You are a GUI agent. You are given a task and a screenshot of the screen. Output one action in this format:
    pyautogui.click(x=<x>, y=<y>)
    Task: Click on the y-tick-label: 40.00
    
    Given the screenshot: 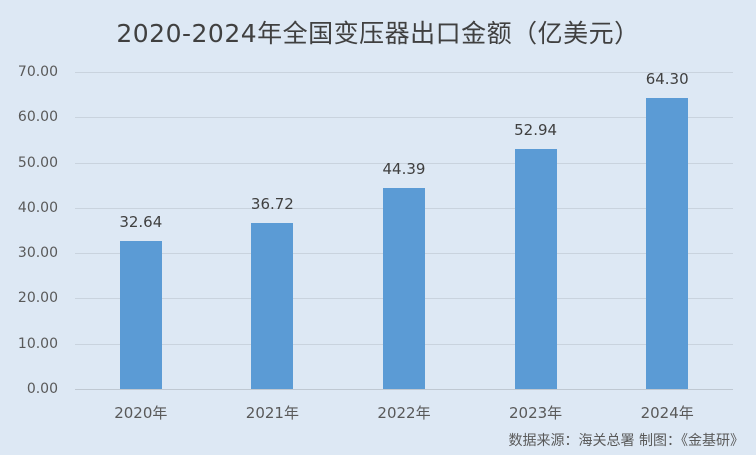 What is the action you would take?
    pyautogui.click(x=37, y=207)
    